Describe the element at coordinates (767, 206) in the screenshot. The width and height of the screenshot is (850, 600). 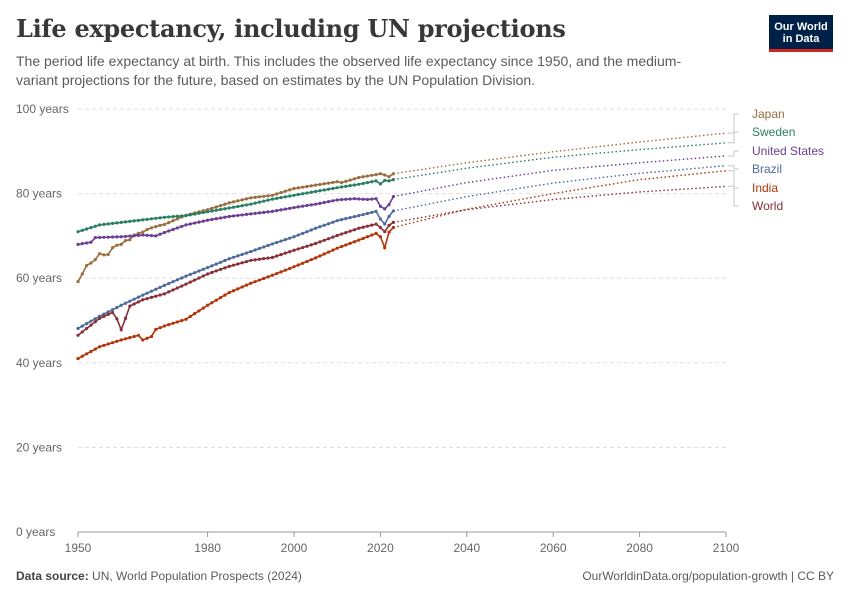
I see `legend-label-world: World` at that location.